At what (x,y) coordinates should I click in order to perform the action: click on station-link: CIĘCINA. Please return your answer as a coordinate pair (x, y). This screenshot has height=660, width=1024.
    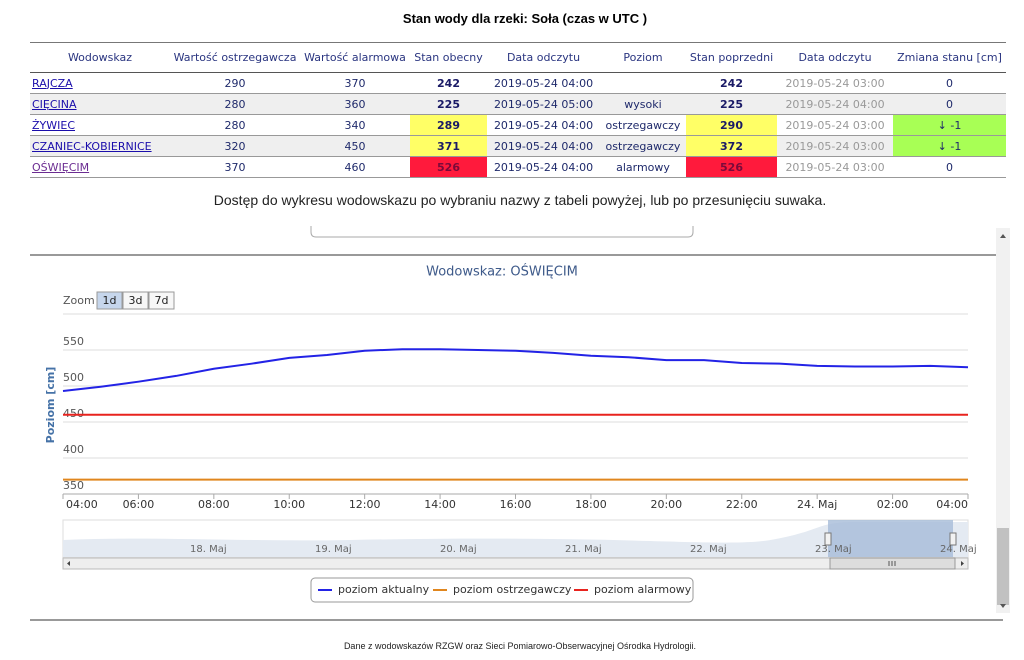
    Looking at the image, I should click on (54, 104).